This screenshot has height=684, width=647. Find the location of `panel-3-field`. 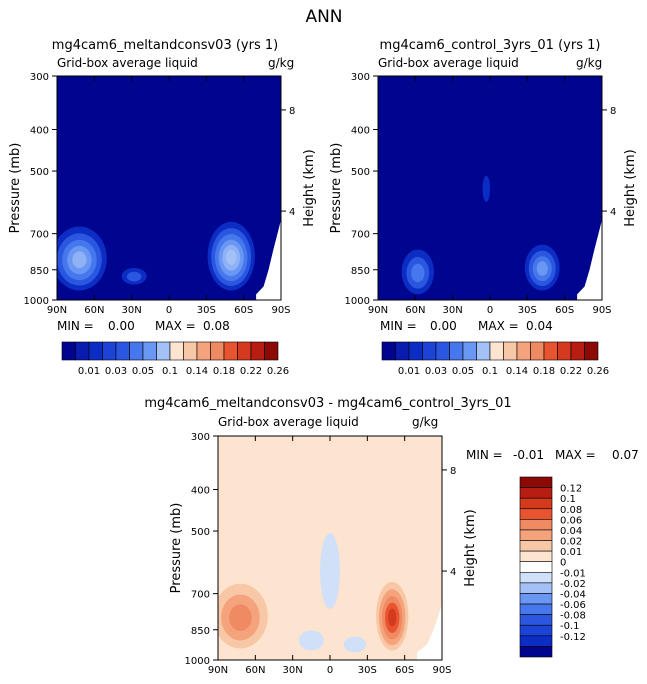

panel-3-field is located at coordinates (330, 548).